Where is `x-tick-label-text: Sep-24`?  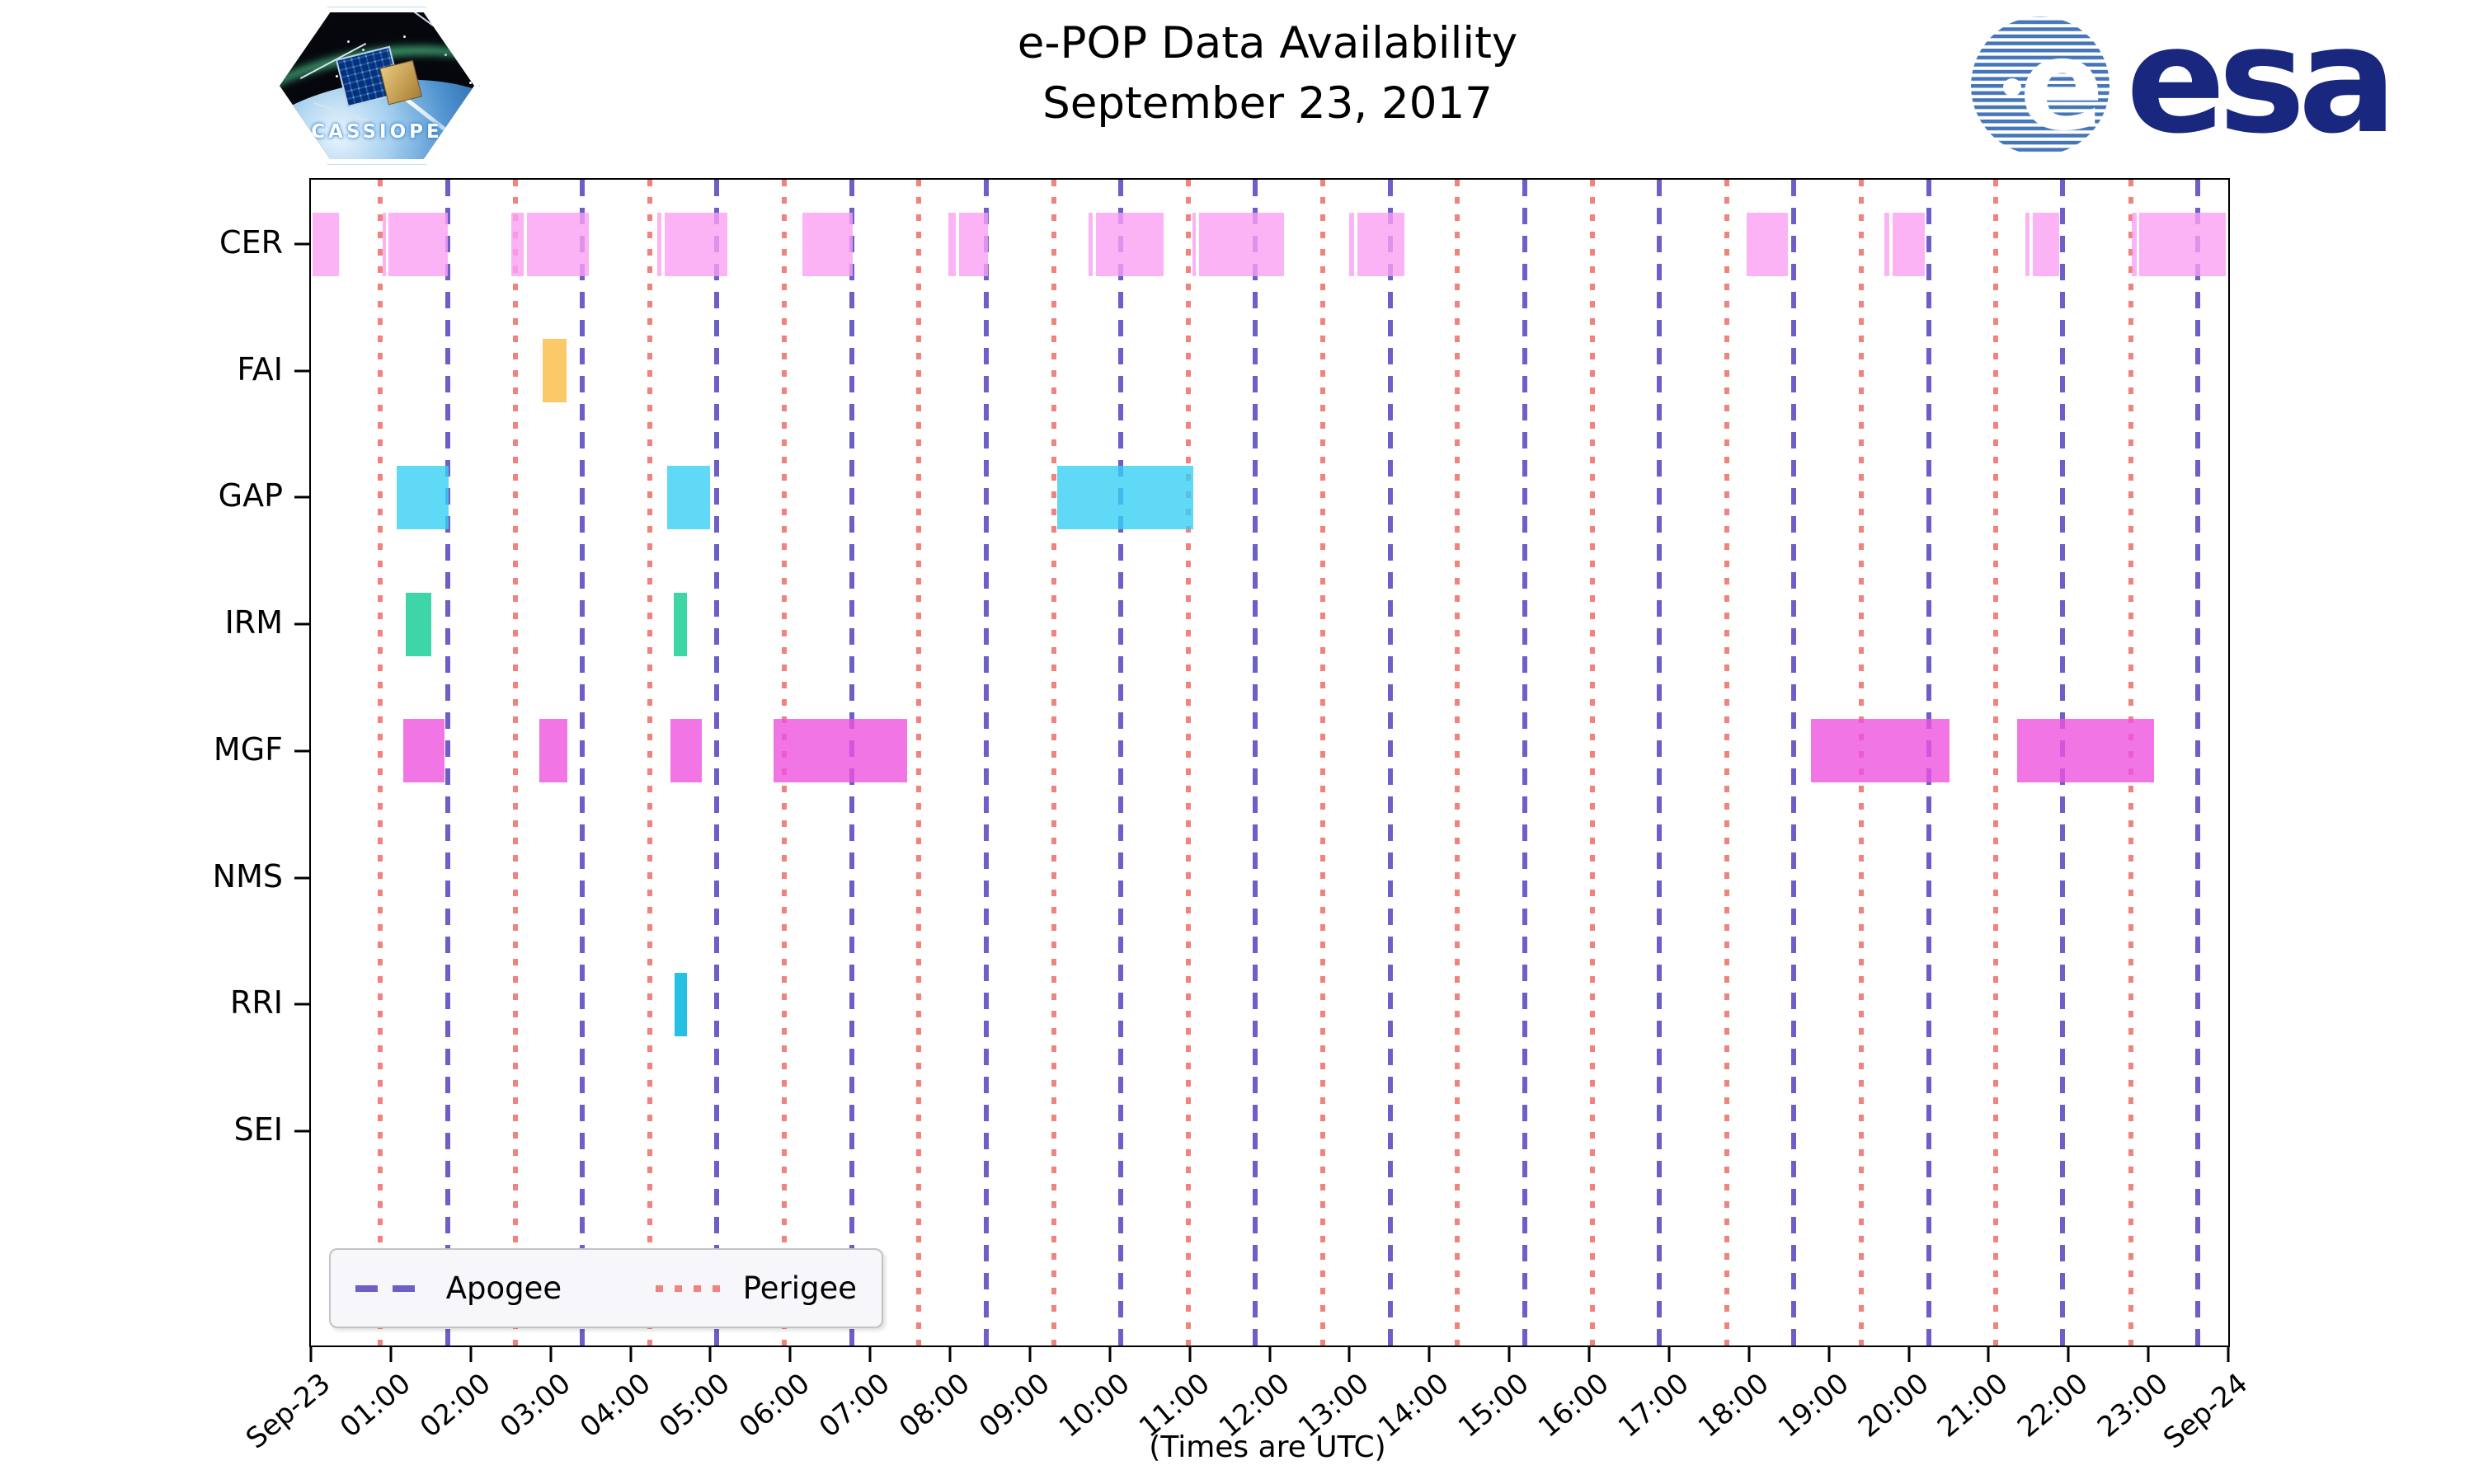
x-tick-label-text: Sep-24 is located at coordinates (2206, 1411).